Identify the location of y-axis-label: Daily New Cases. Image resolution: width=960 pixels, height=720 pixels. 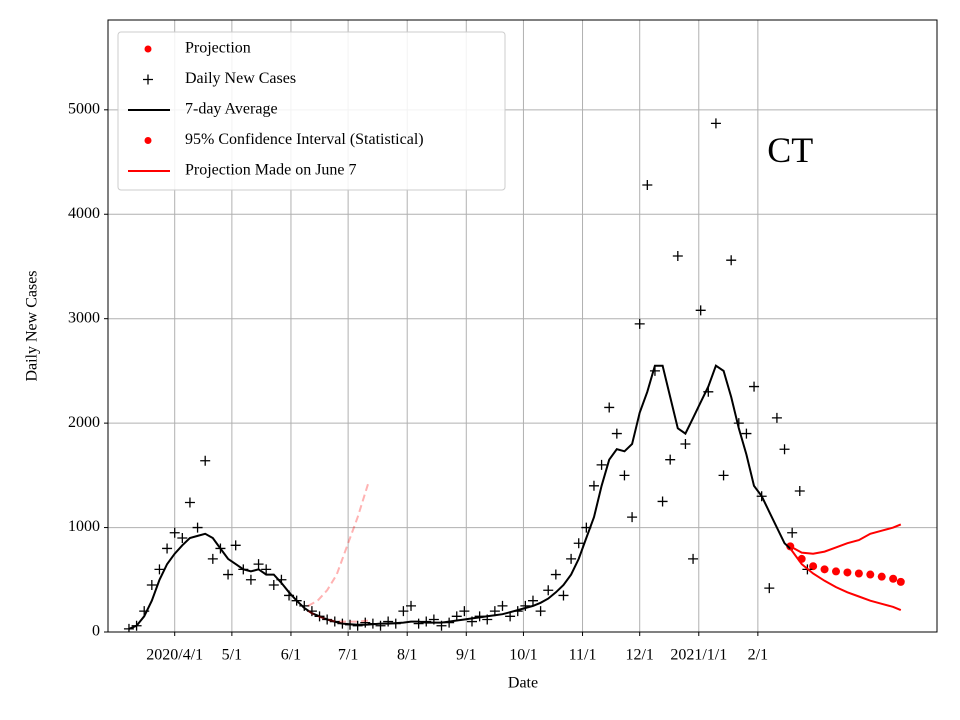
(32, 325).